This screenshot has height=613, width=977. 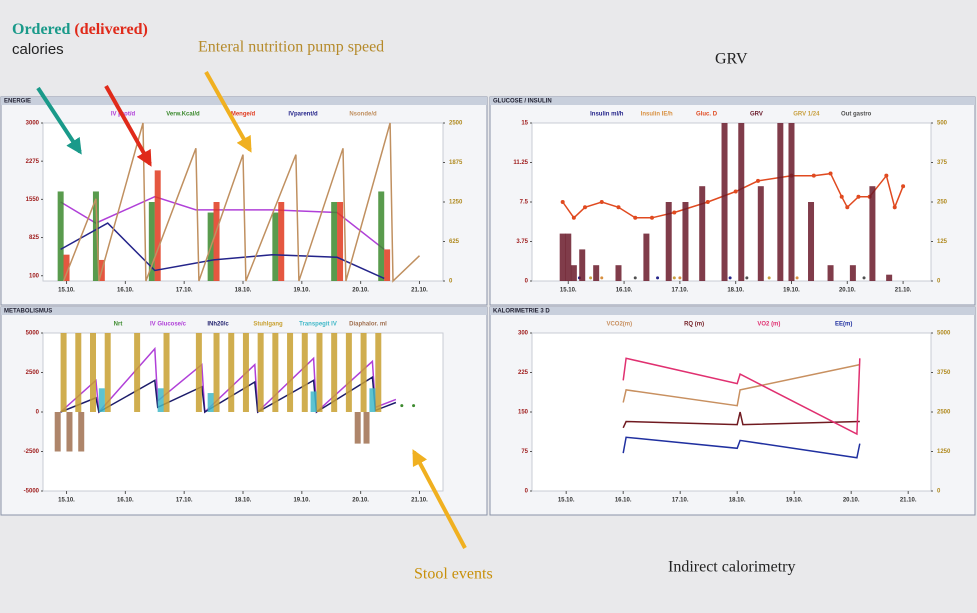 I want to click on legend-entry: RQ (m), so click(x=694, y=325).